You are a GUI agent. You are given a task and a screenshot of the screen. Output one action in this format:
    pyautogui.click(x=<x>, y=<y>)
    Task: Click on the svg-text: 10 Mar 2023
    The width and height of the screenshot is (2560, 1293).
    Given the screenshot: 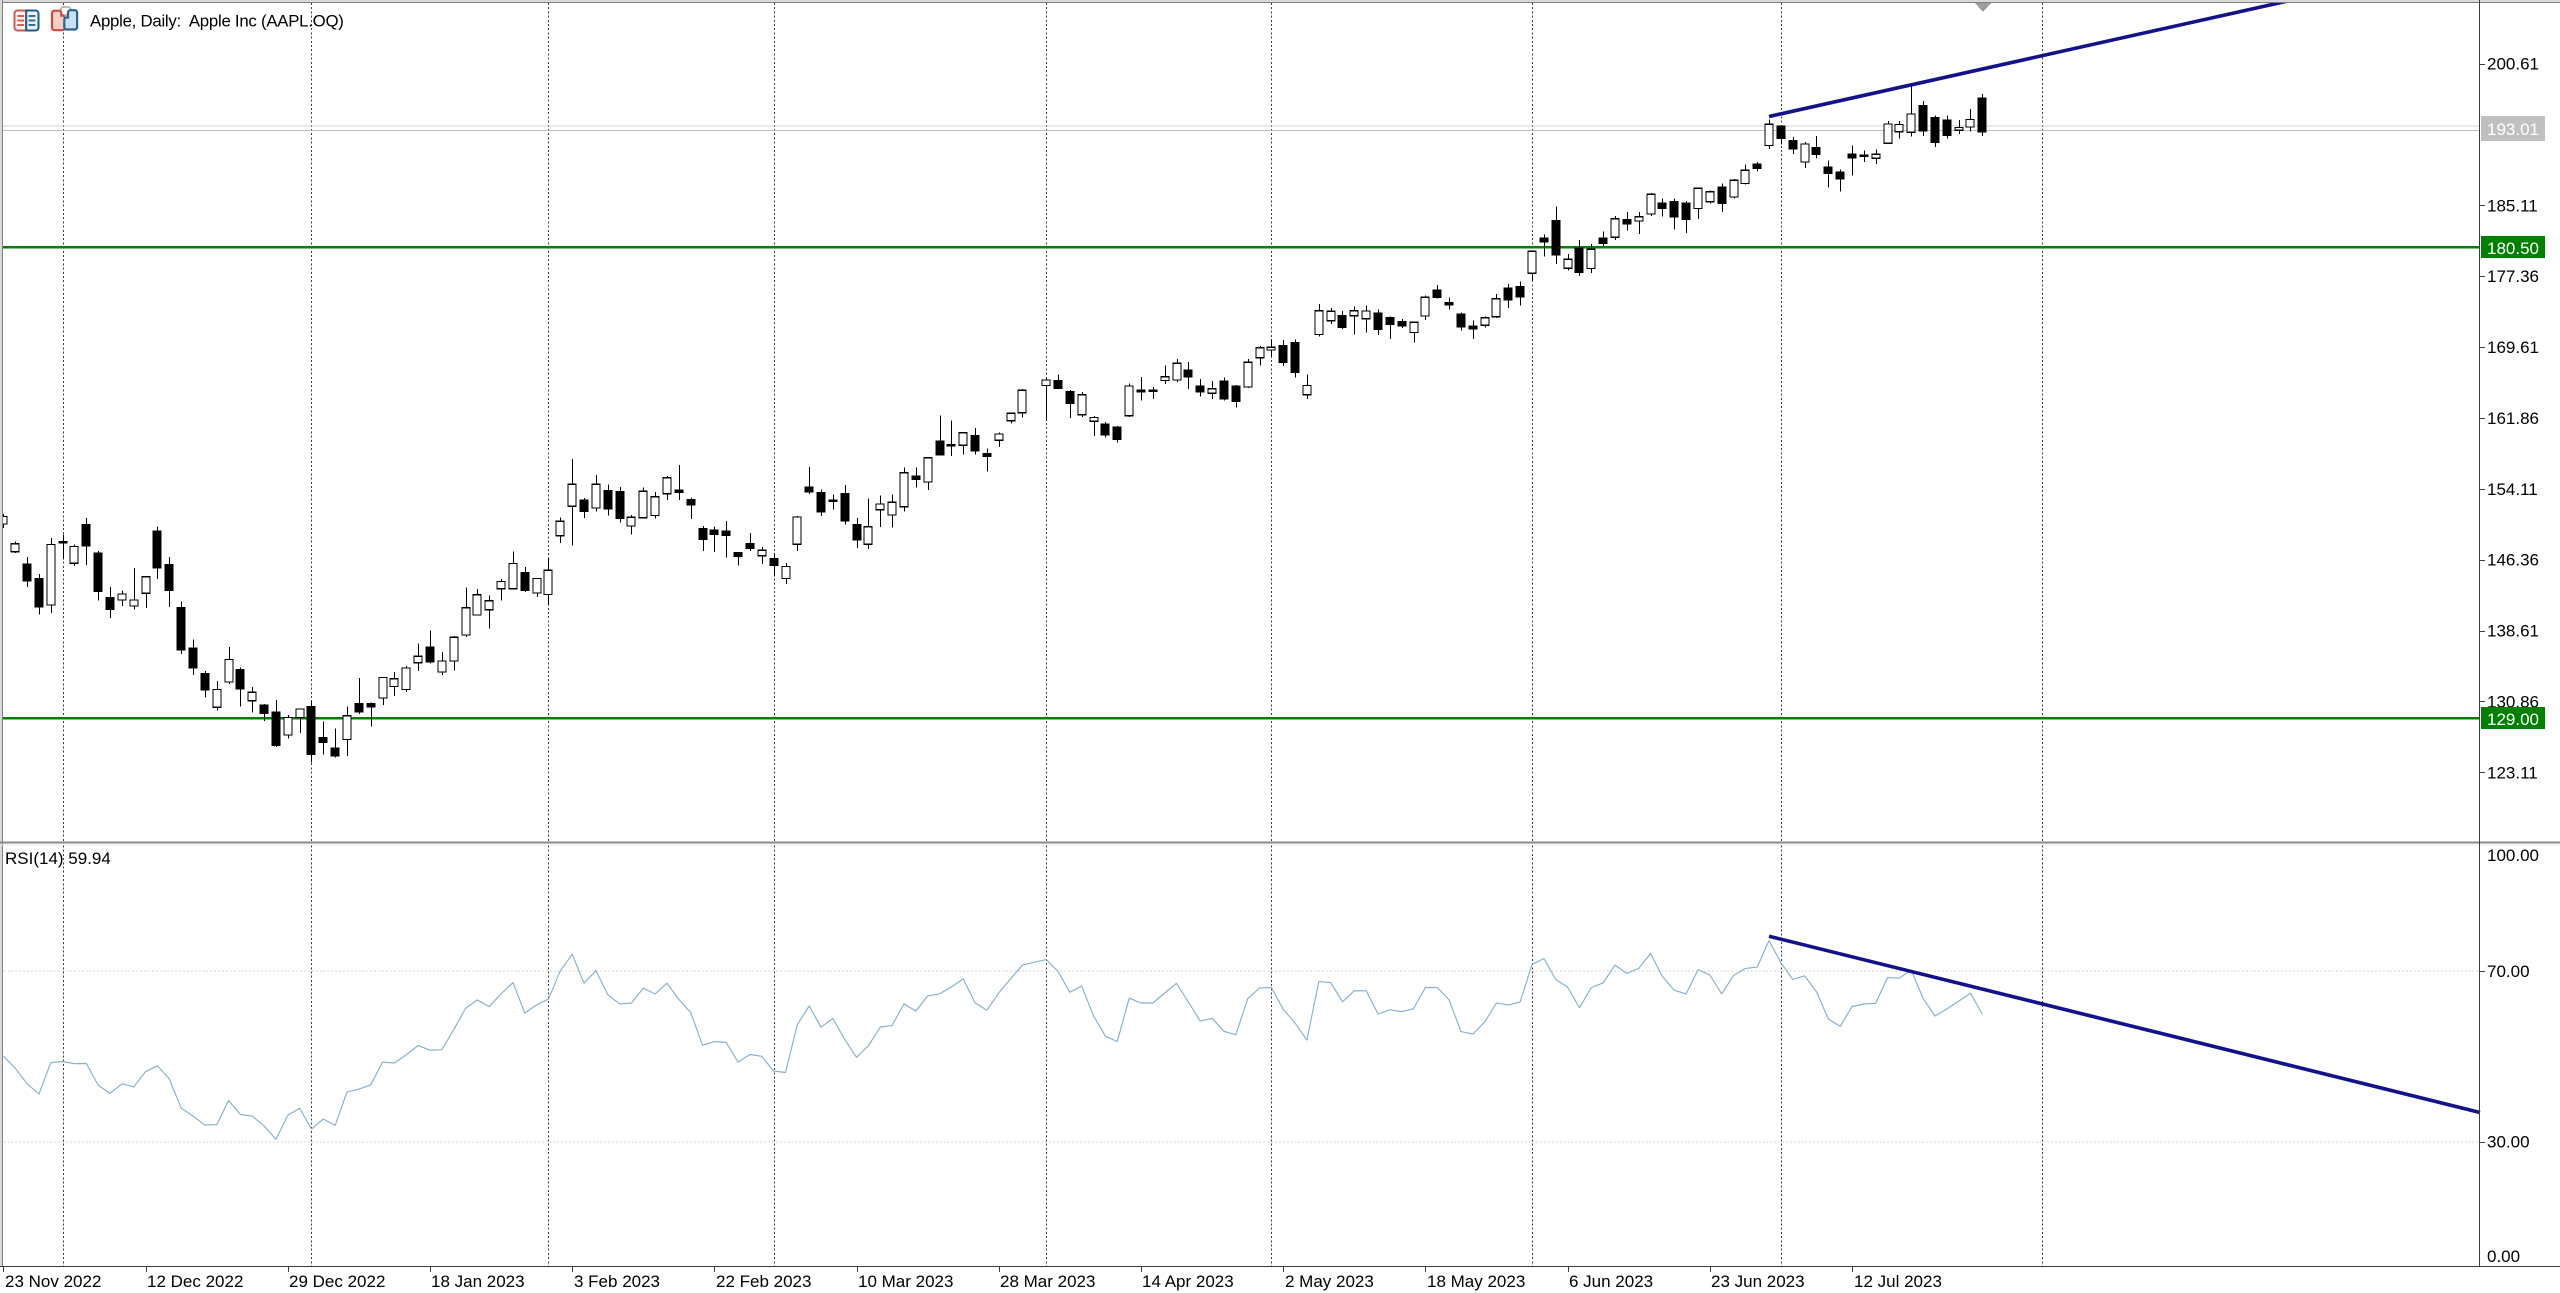 What is the action you would take?
    pyautogui.click(x=905, y=1281)
    